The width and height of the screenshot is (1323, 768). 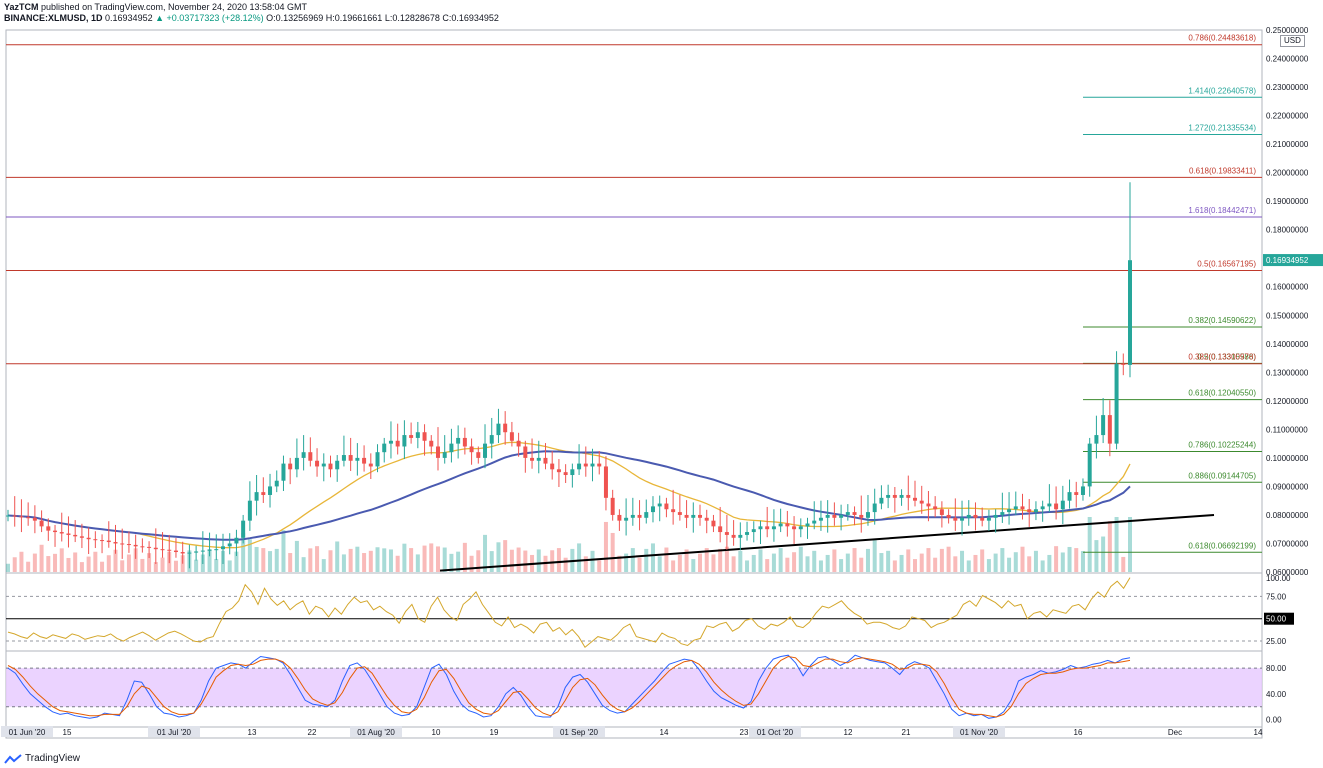 I want to click on ohlc-low: L:0.12828678, so click(x=412, y=18).